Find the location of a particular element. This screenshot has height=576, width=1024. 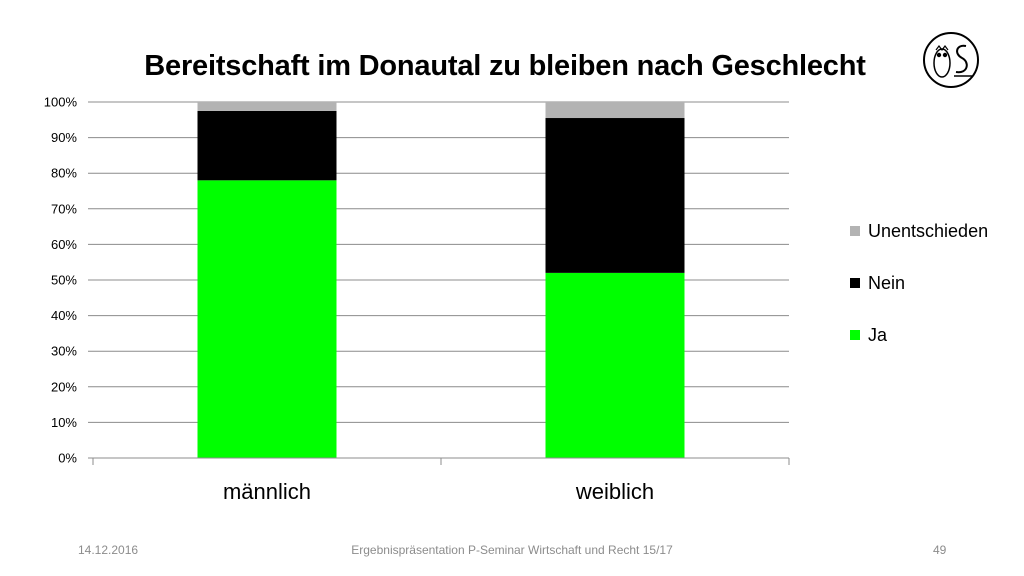

legend-label-unentschieden: Unentschieden is located at coordinates (928, 230).